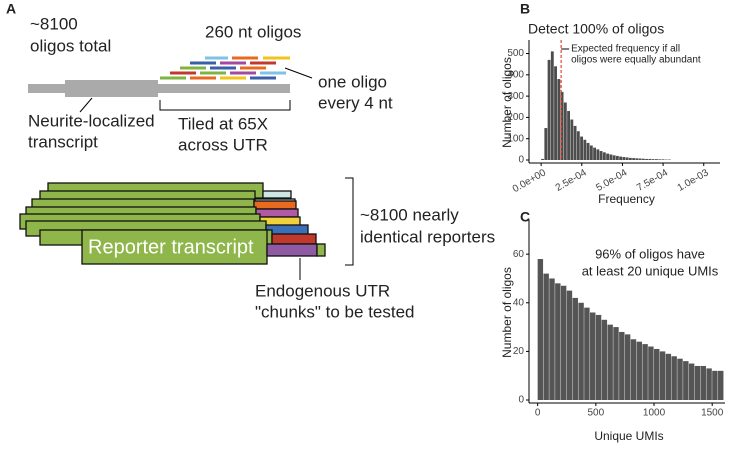  I want to click on y-tick-label: 400, so click(515, 74).